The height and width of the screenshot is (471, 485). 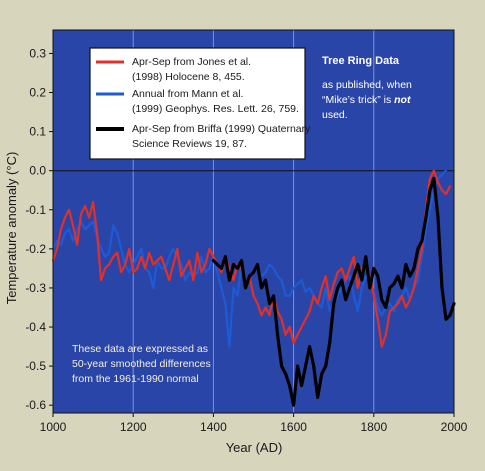 What do you see at coordinates (135, 379) in the screenshot?
I see `note-bottom-line-3: from the 1961-1990 normal` at bounding box center [135, 379].